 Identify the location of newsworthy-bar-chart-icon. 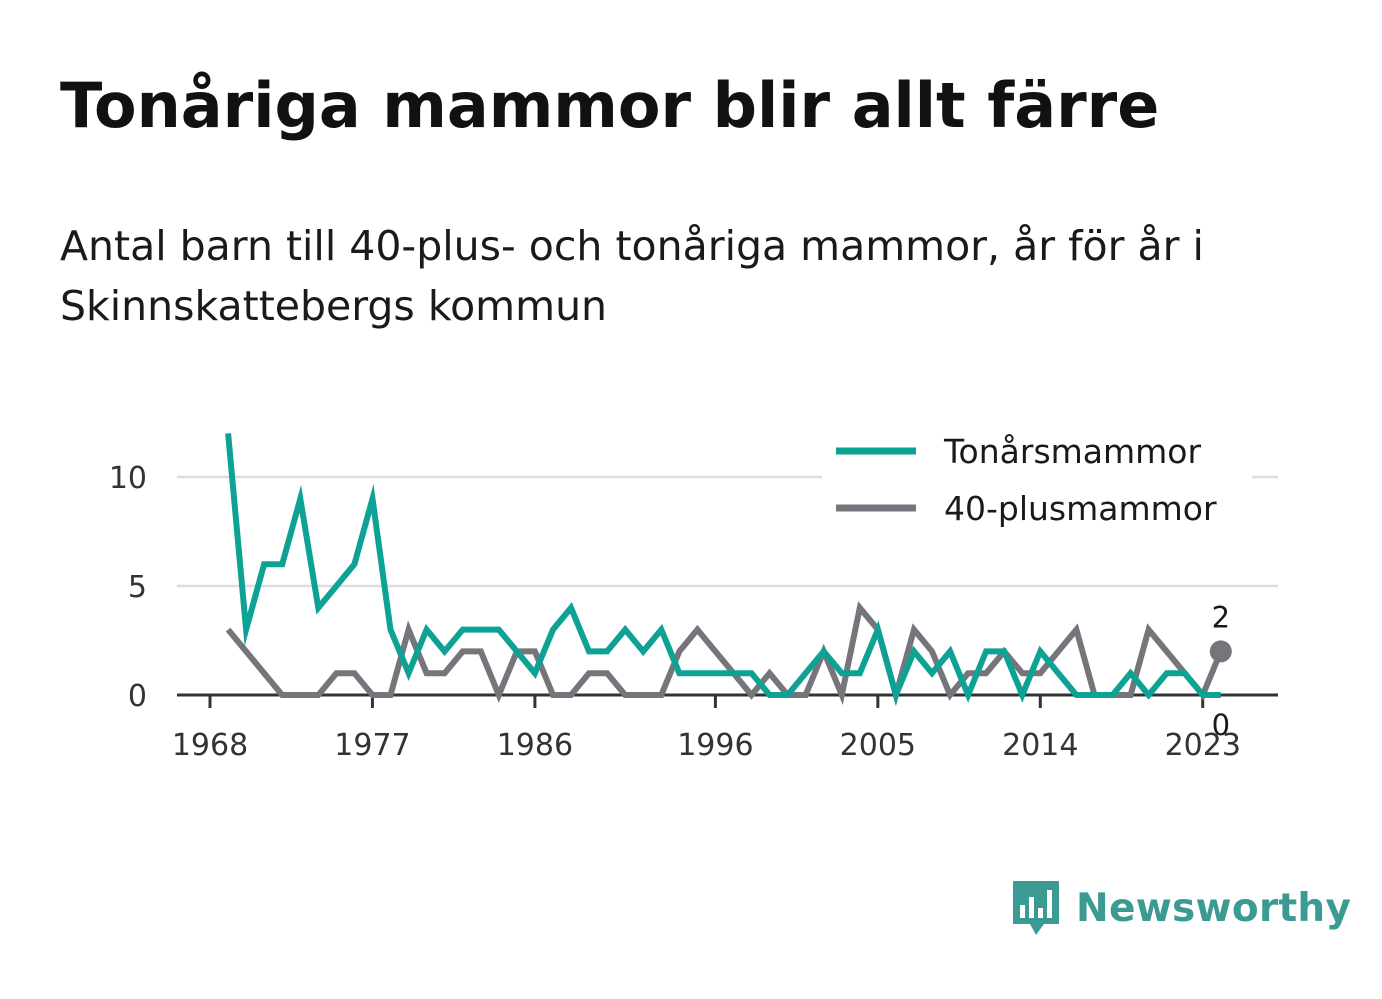
(1036, 908).